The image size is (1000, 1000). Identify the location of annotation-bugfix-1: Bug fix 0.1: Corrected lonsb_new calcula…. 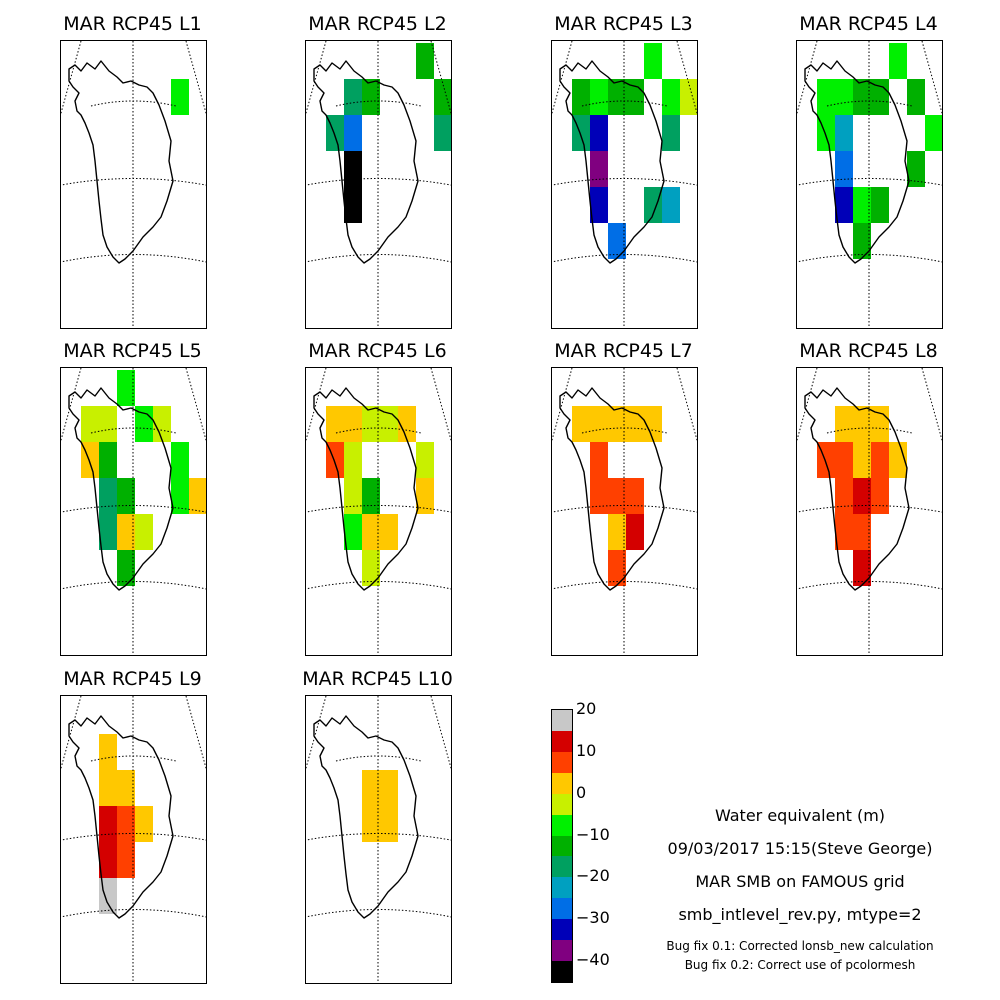
(800, 946).